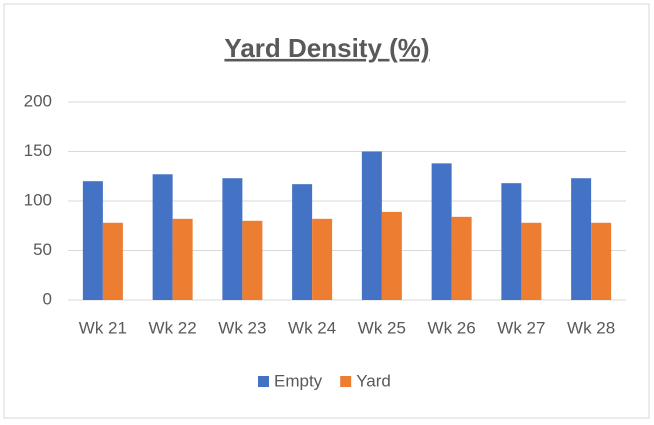 The width and height of the screenshot is (654, 425). What do you see at coordinates (42, 249) in the screenshot?
I see `y-tick-label: 50` at bounding box center [42, 249].